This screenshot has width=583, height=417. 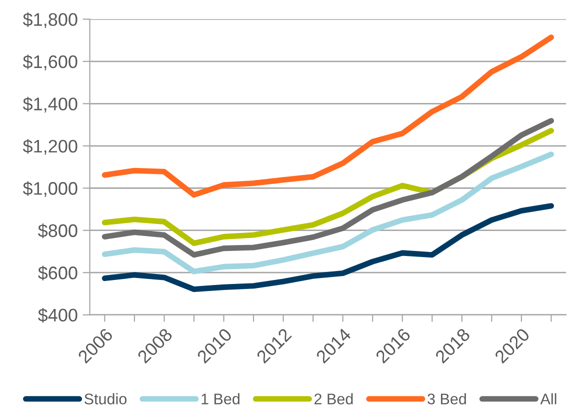 What do you see at coordinates (221, 398) in the screenshot?
I see `legend-label: 1 Bed` at bounding box center [221, 398].